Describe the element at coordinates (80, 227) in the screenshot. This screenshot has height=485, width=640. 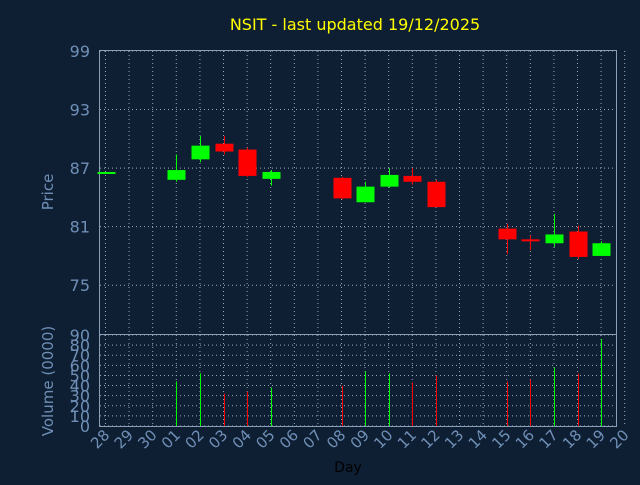
I see `price-tick-label: 81` at that location.